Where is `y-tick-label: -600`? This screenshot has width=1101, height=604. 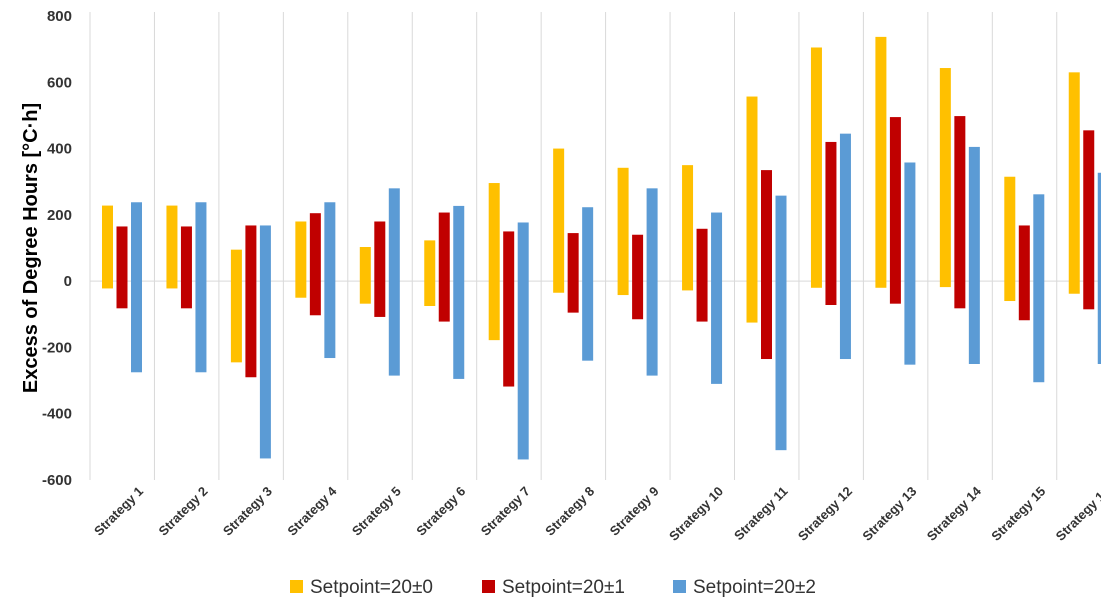
y-tick-label: -600 is located at coordinates (57, 480).